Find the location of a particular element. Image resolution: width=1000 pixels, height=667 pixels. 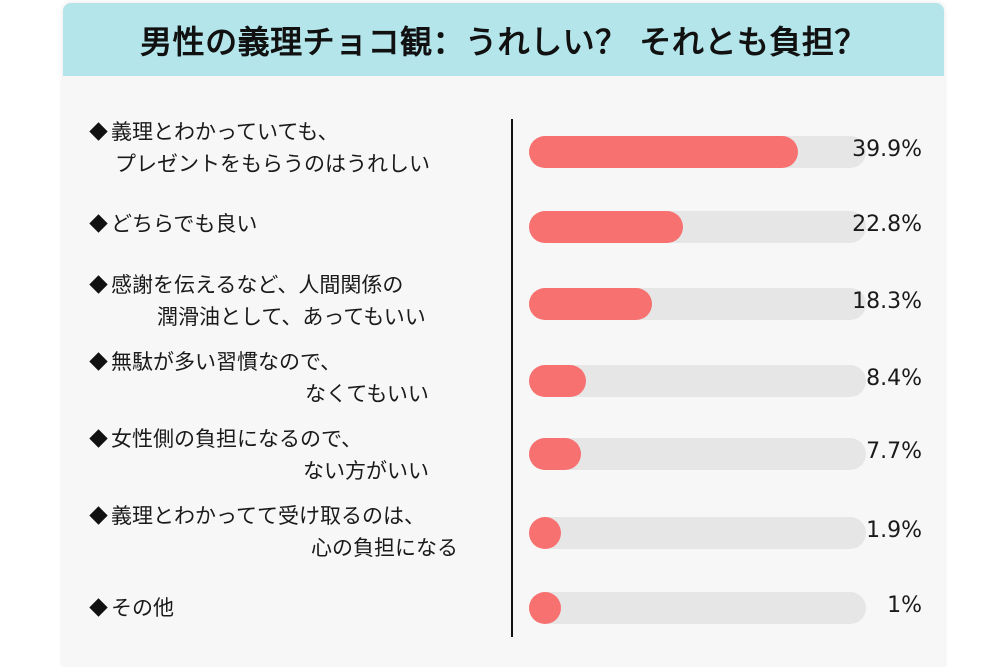

label-line-1: 女性側の負担になるので、 is located at coordinates (237, 439).